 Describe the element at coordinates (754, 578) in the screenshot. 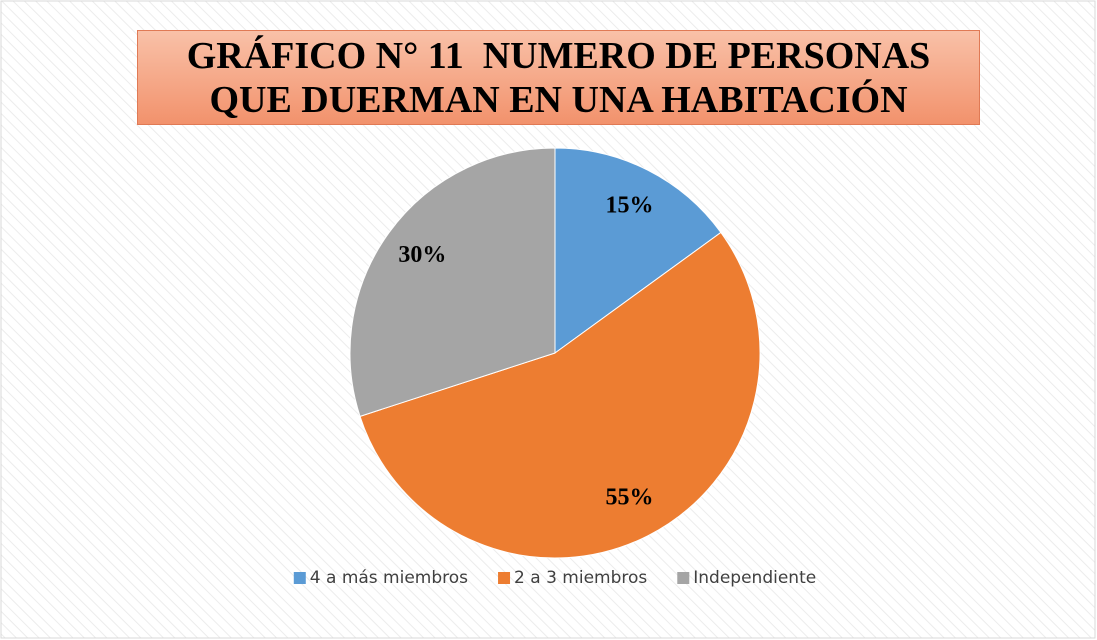

I see `legend-label: Independiente` at that location.